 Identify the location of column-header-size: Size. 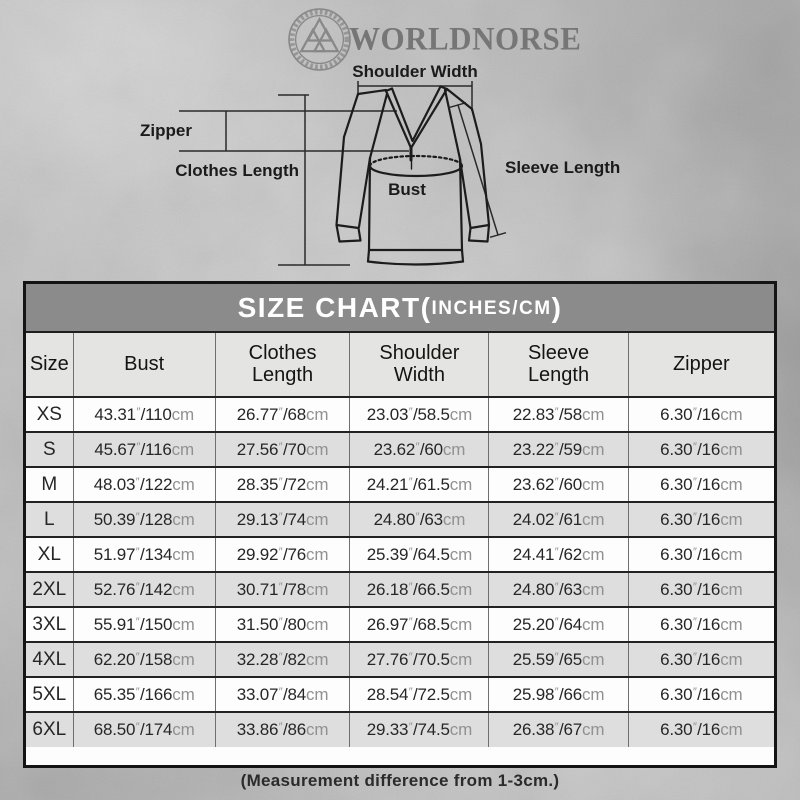
(50, 364).